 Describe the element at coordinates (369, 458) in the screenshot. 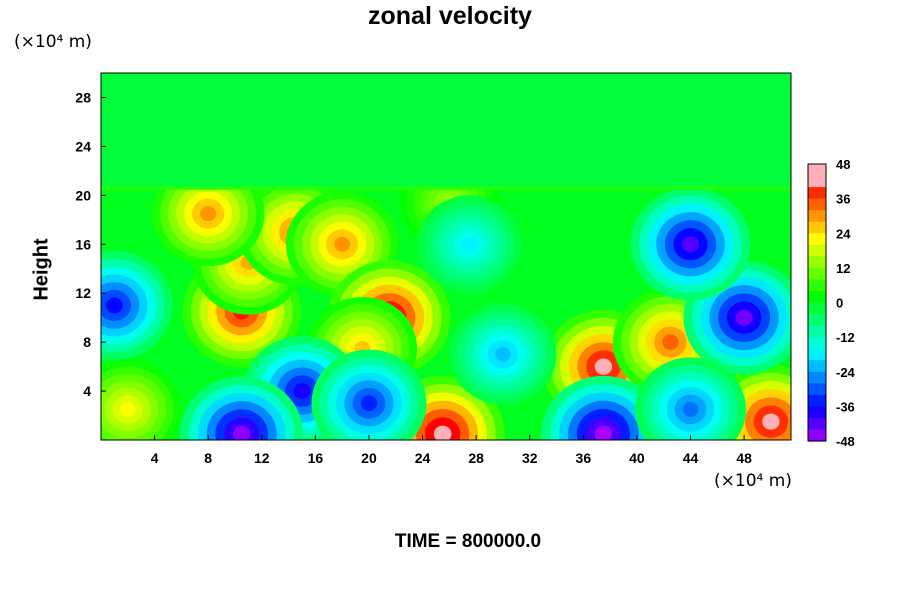

I see `x-tick-label: 20` at that location.